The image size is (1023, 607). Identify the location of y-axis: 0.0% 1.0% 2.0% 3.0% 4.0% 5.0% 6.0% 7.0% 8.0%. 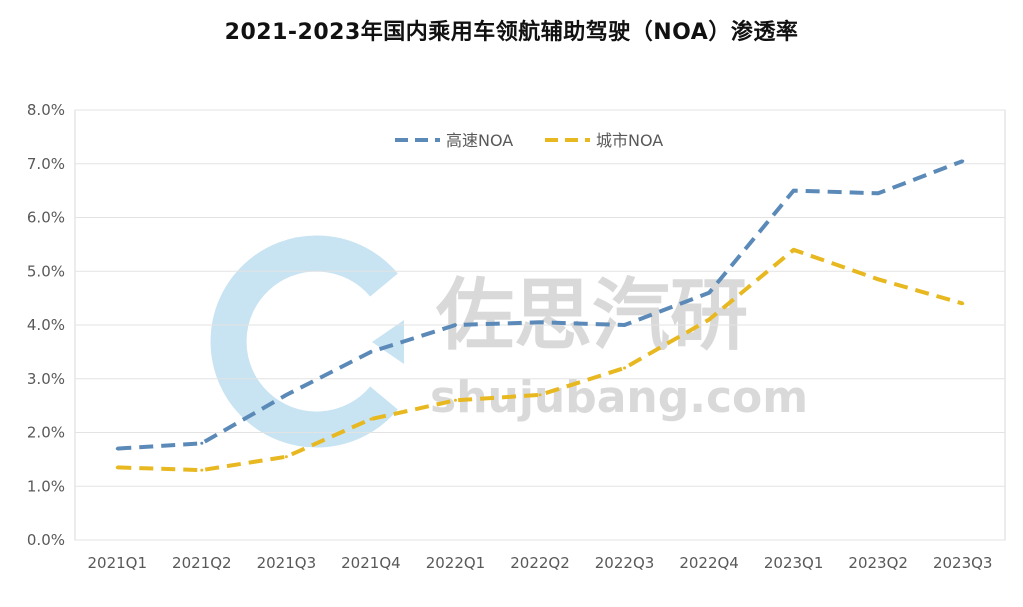
(46, 325).